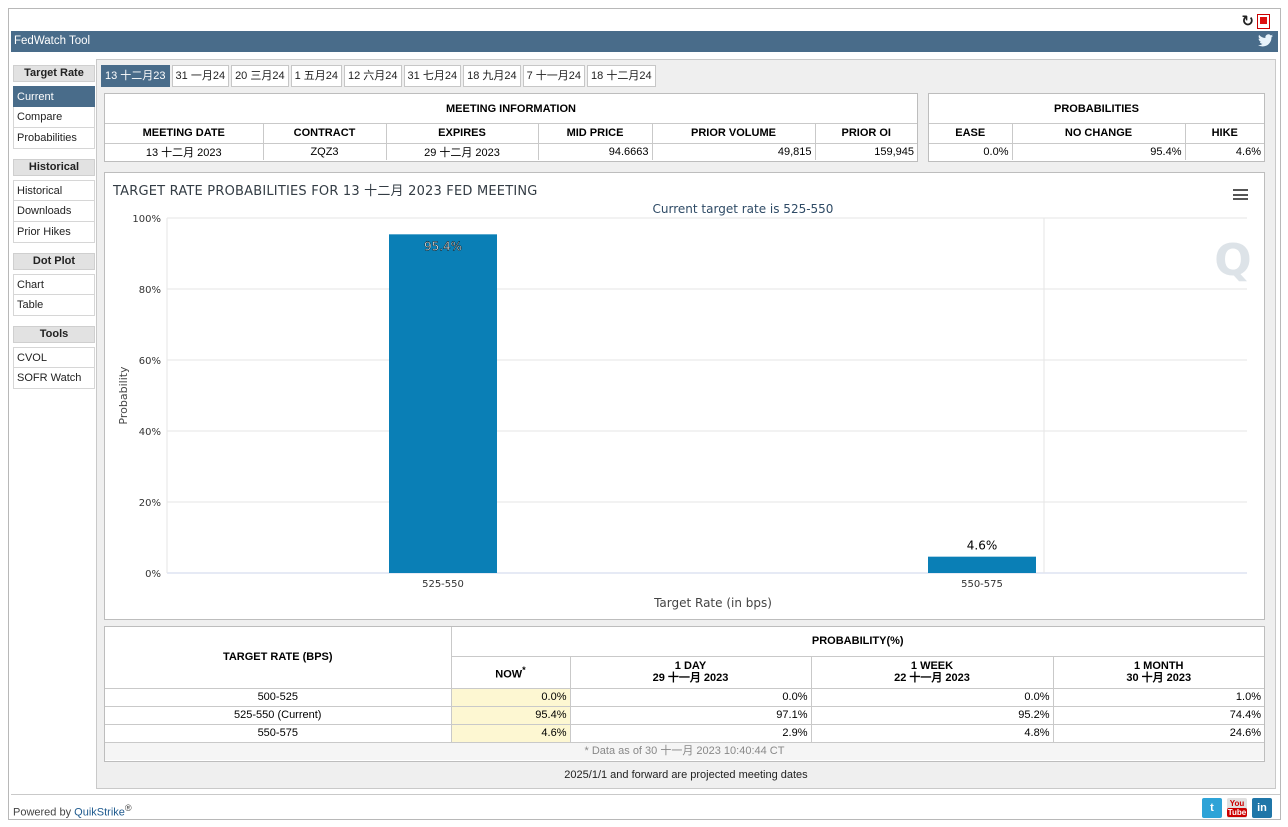  I want to click on youtube-icon: You Tube, so click(1237, 808).